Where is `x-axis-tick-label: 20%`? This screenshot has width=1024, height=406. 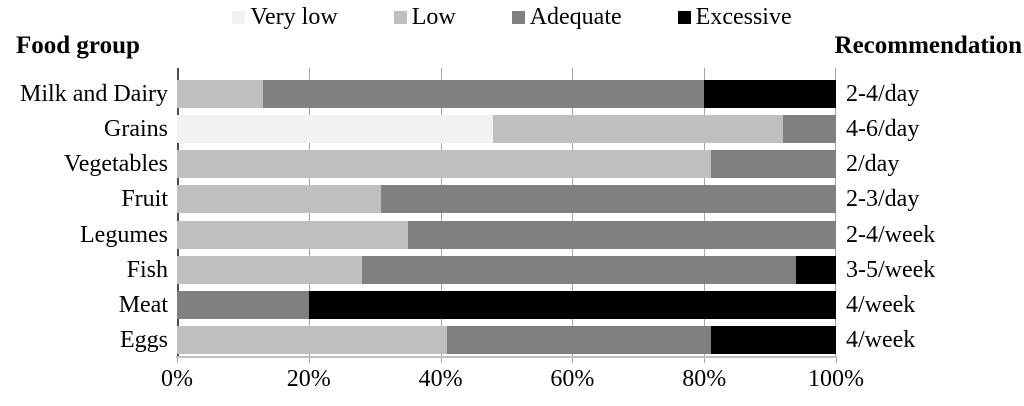 x-axis-tick-label: 20% is located at coordinates (308, 379).